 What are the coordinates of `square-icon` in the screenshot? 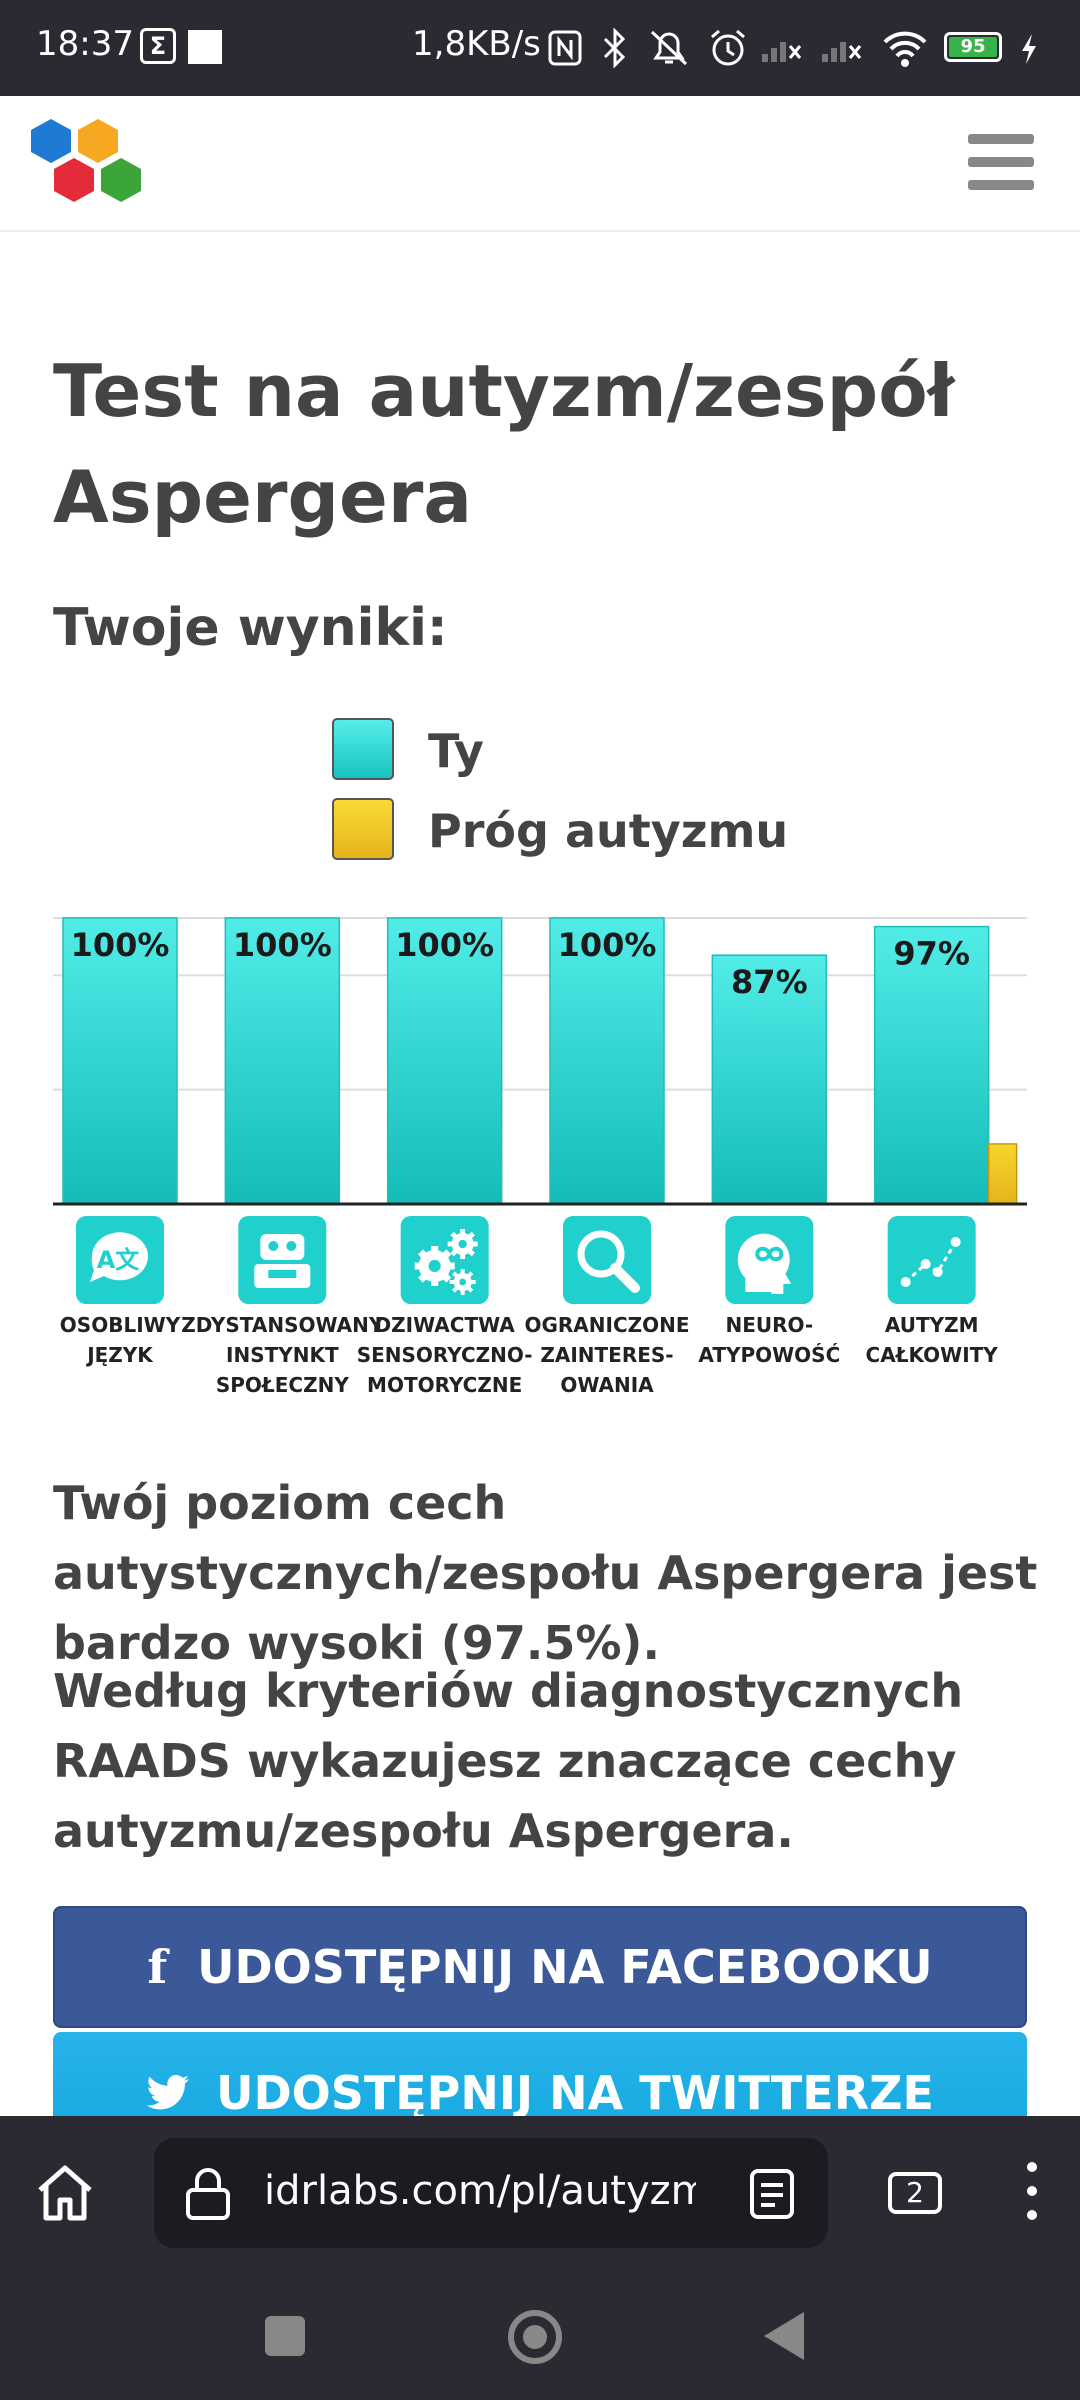 It's located at (205, 47).